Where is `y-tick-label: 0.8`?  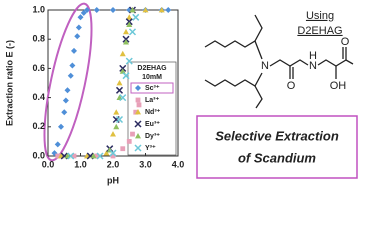
y-tick-label: 0.8 is located at coordinates (38, 39).